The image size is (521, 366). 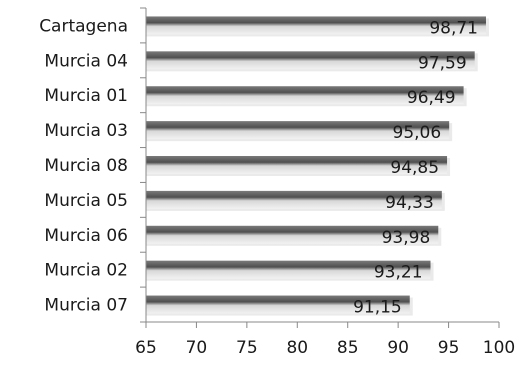 What do you see at coordinates (377, 308) in the screenshot?
I see `data-label: 91,15` at bounding box center [377, 308].